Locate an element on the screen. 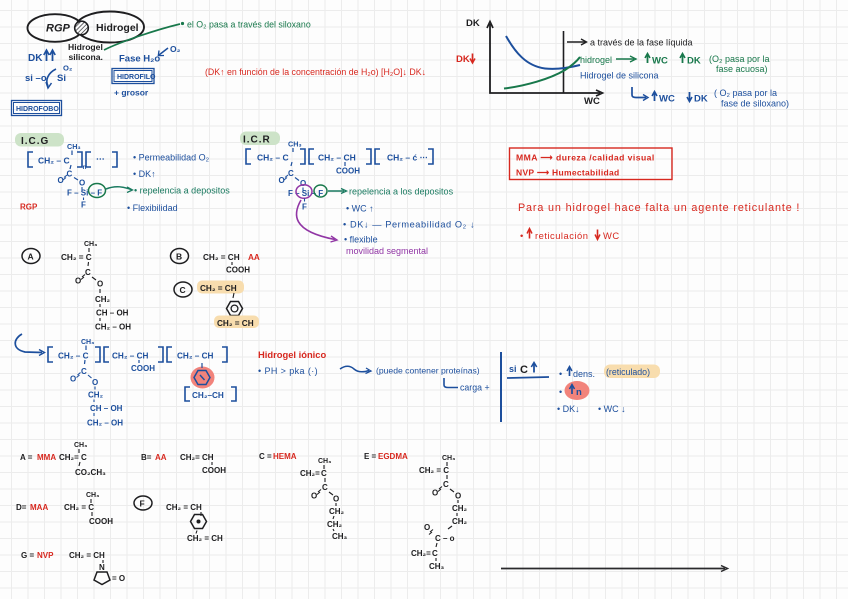  svg-text: CH₂= C is located at coordinates (73, 457).